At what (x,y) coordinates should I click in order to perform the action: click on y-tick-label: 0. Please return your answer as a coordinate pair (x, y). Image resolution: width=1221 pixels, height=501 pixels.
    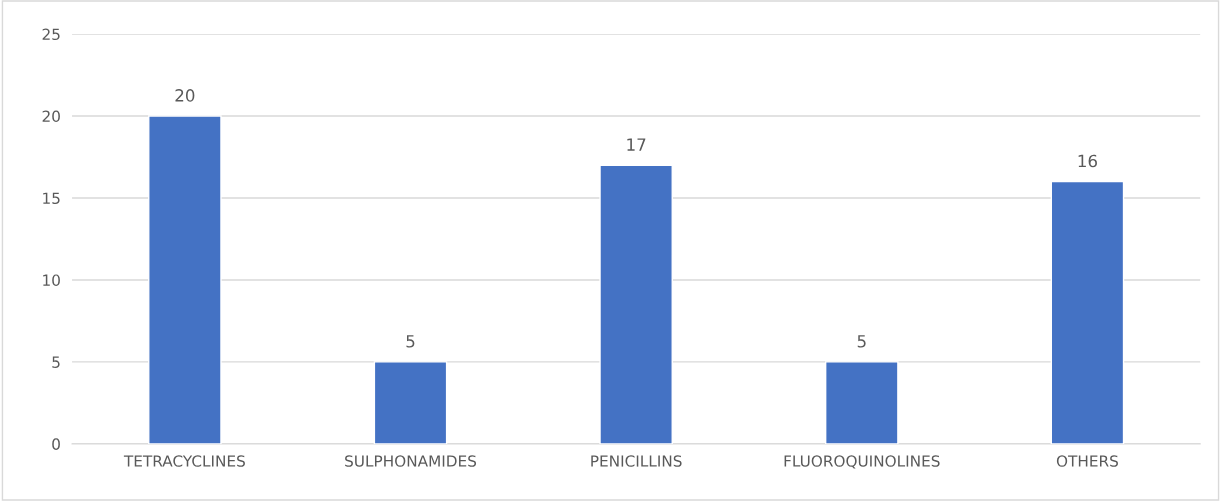
    Looking at the image, I should click on (56, 444).